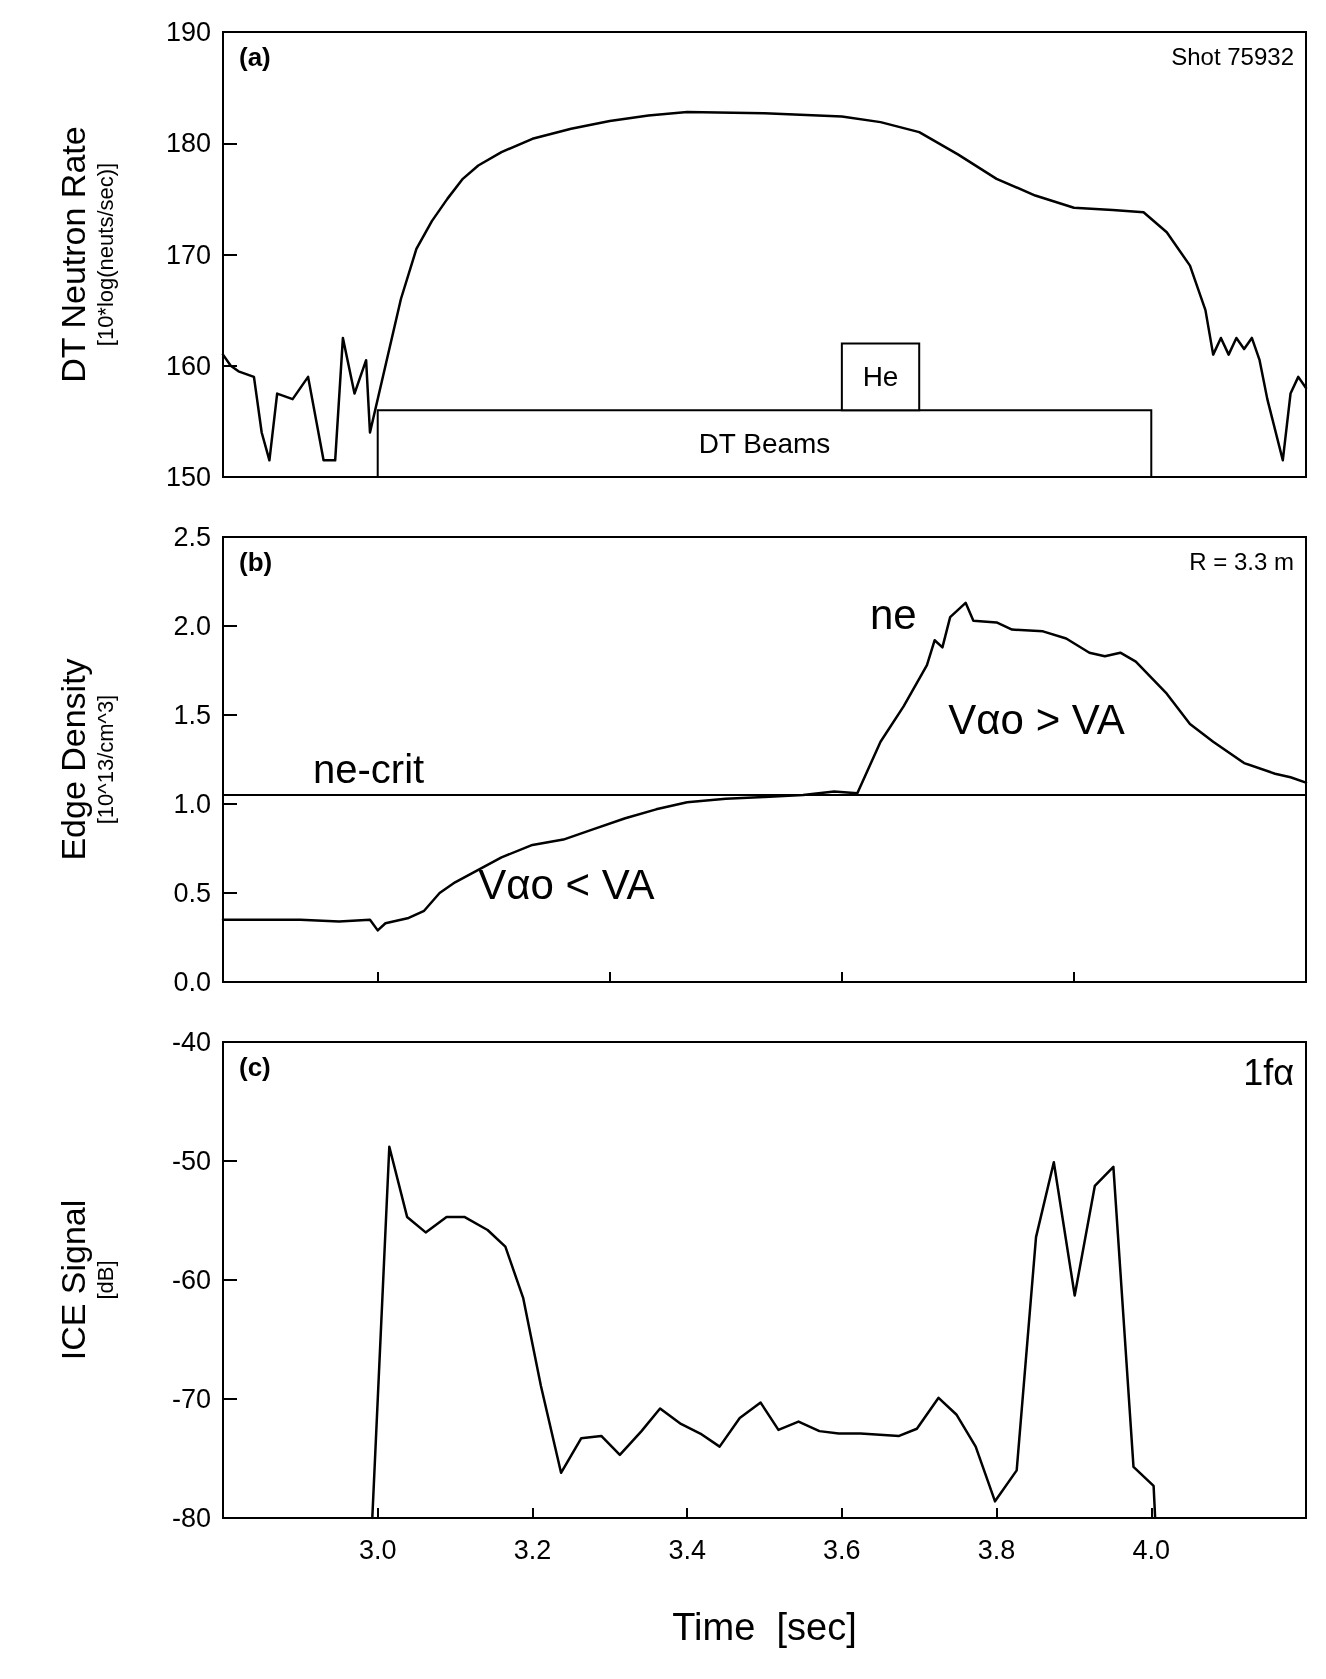 The image size is (1326, 1679). I want to click on x-tick-label: 4.0, so click(1151, 1549).